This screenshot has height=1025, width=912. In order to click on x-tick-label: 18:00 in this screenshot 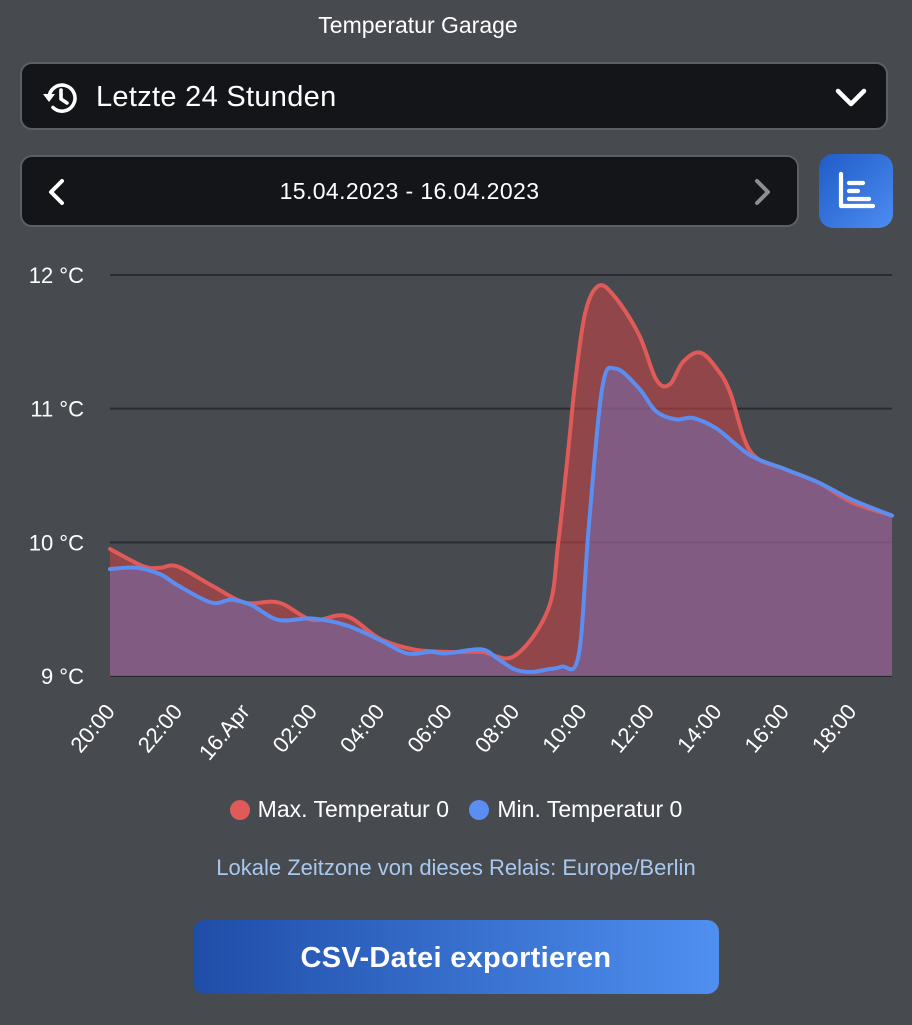, I will do `click(834, 728)`.